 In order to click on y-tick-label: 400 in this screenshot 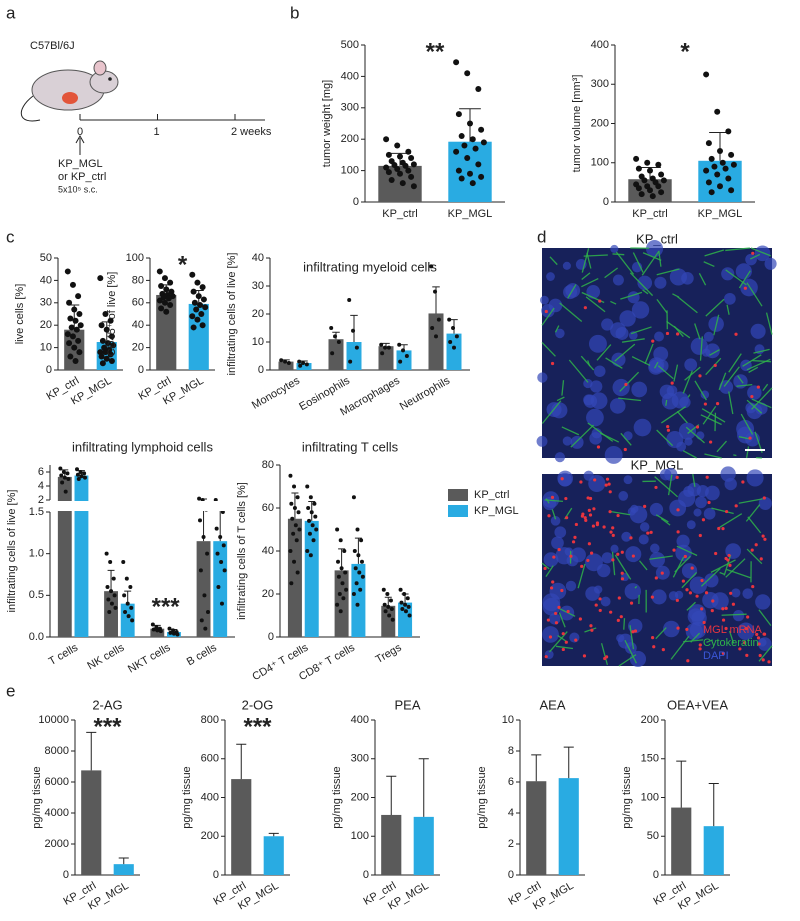, I will do `click(350, 76)`.